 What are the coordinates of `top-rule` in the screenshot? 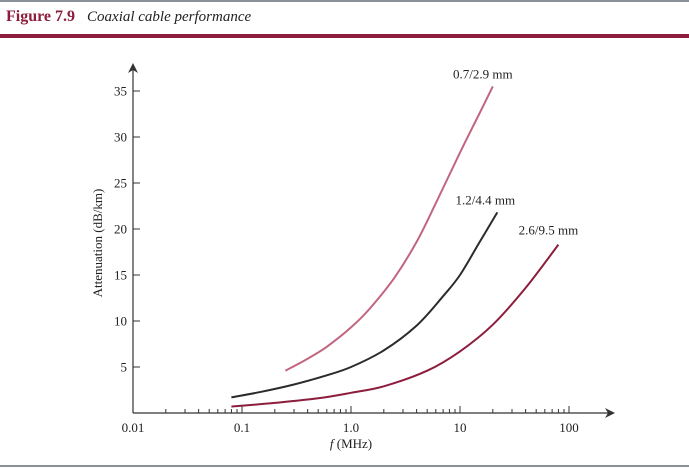 It's located at (344, 1).